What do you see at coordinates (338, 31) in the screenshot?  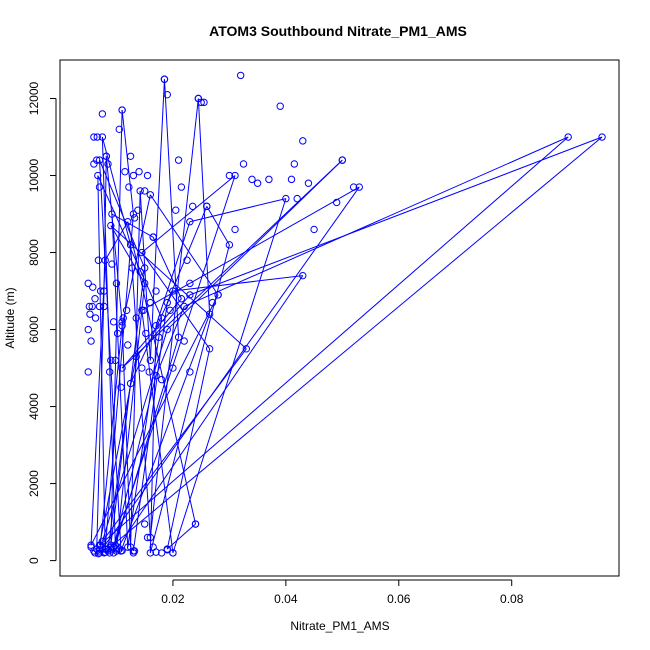 I see `chart-title: ATOM3 Southbound Nitrate_PM1_AMS` at bounding box center [338, 31].